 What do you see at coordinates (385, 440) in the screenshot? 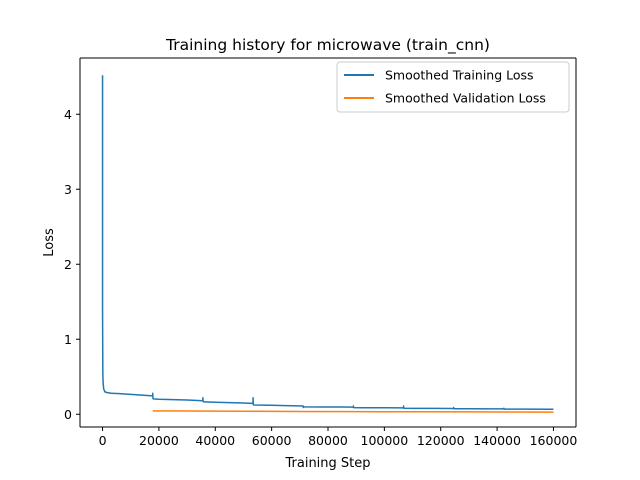
I see `x-tick-label: 100000` at bounding box center [385, 440].